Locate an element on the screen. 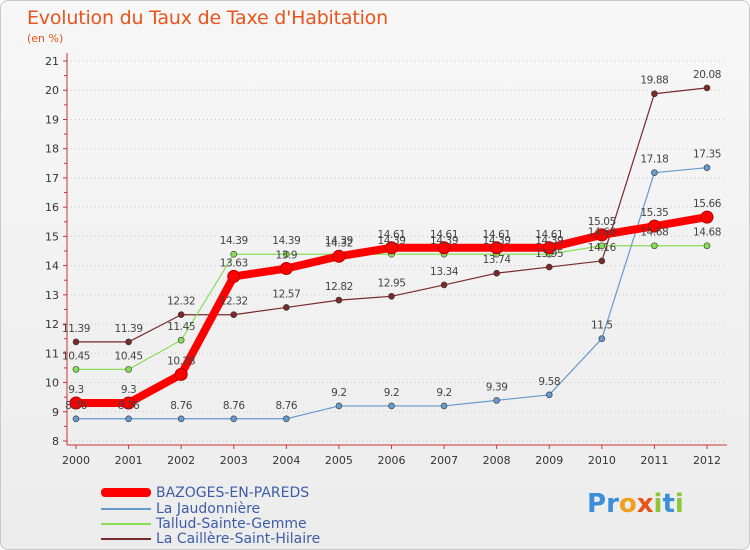  y-tick-label: 17 is located at coordinates (52, 178).